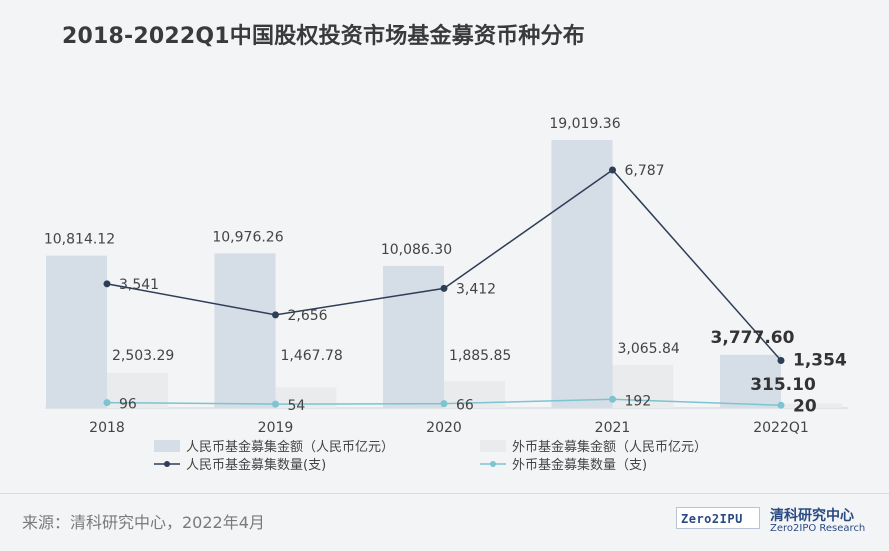  I want to click on legend-marker-fx-count, so click(493, 464).